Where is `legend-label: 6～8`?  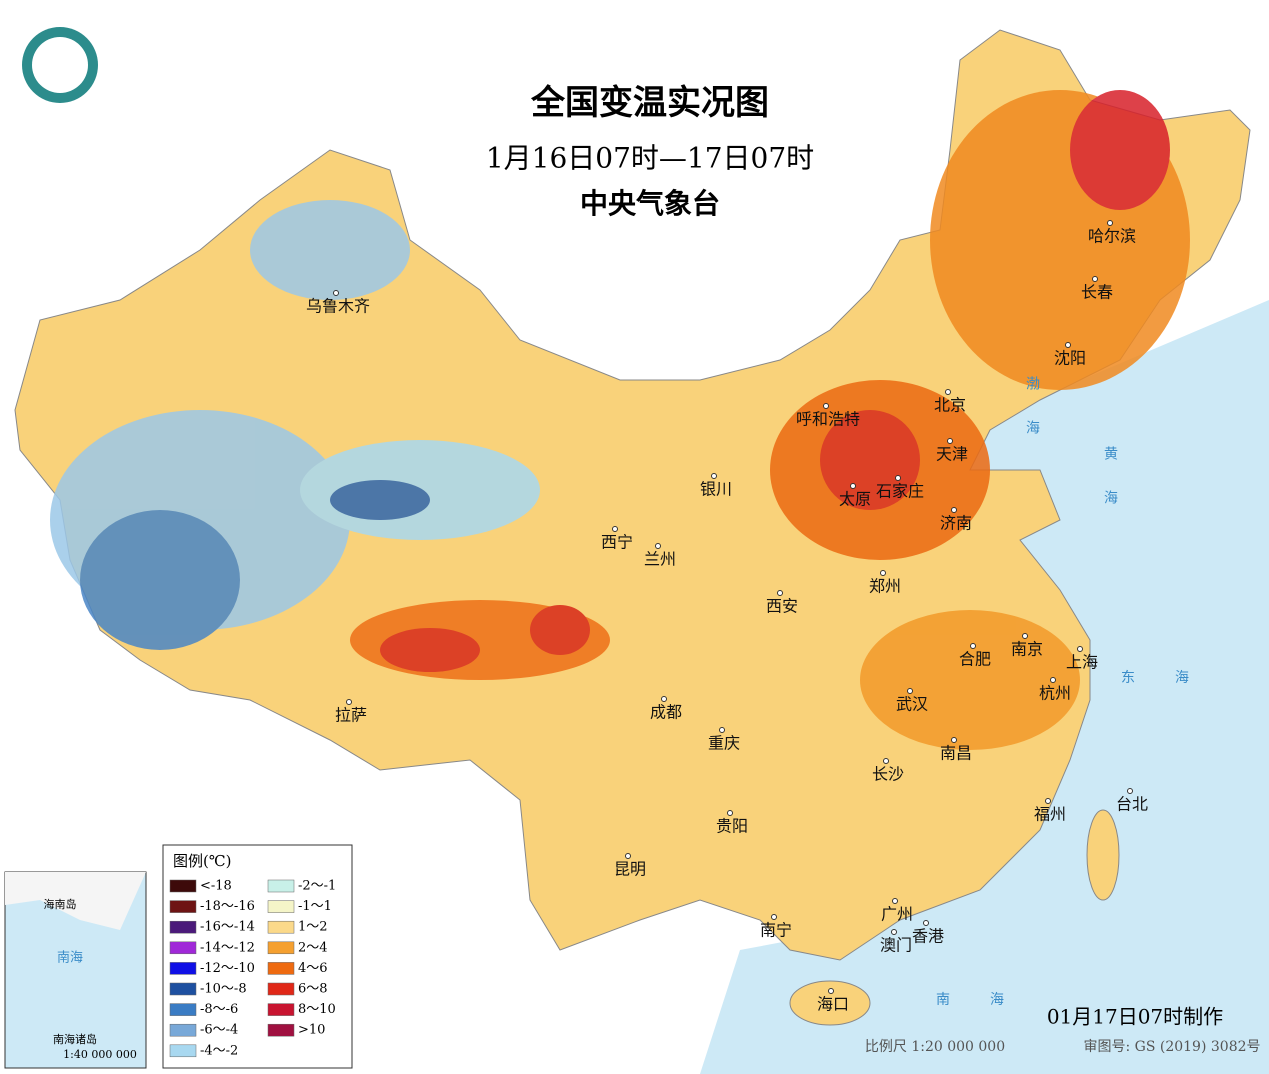
legend-label: 6～8 is located at coordinates (313, 989).